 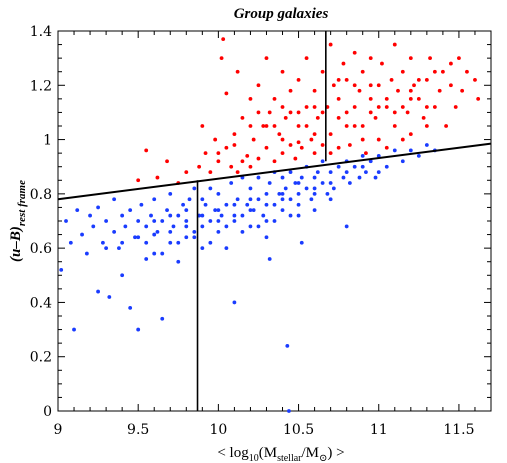 What do you see at coordinates (58, 430) in the screenshot?
I see `x-tick-label: 9` at bounding box center [58, 430].